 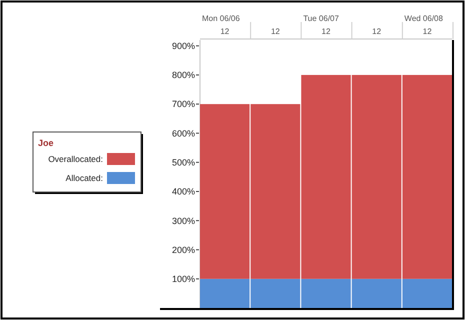 What do you see at coordinates (183, 133) in the screenshot?
I see `y-tick-label: 600%` at bounding box center [183, 133].